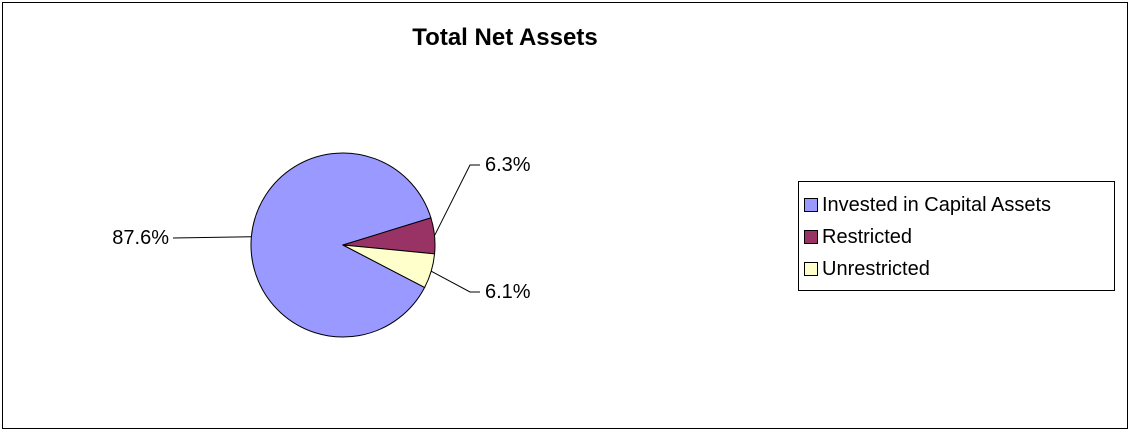 The width and height of the screenshot is (1131, 432). What do you see at coordinates (508, 292) in the screenshot?
I see `data-label: 6.1%` at bounding box center [508, 292].